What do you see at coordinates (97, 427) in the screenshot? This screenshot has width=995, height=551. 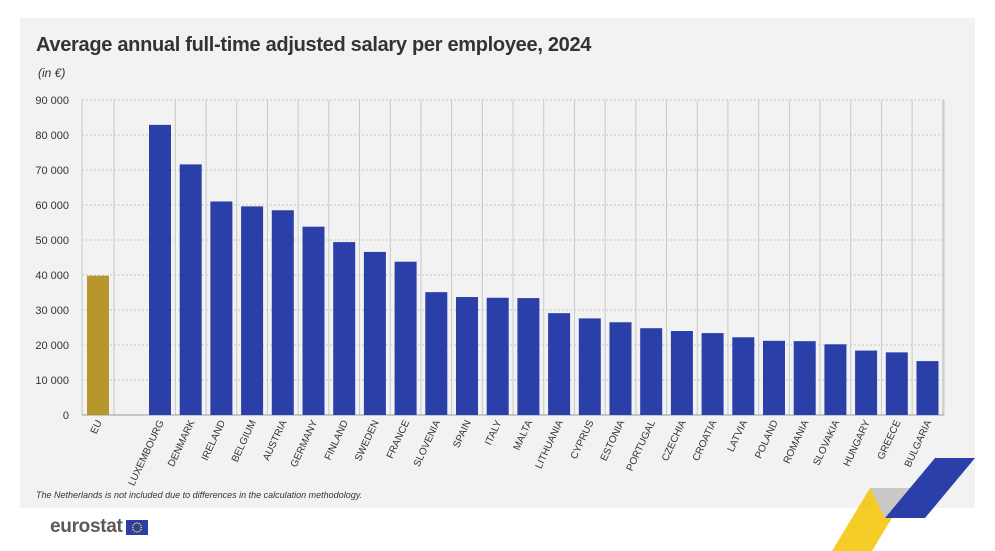 I see `x-tick-label: EU` at bounding box center [97, 427].